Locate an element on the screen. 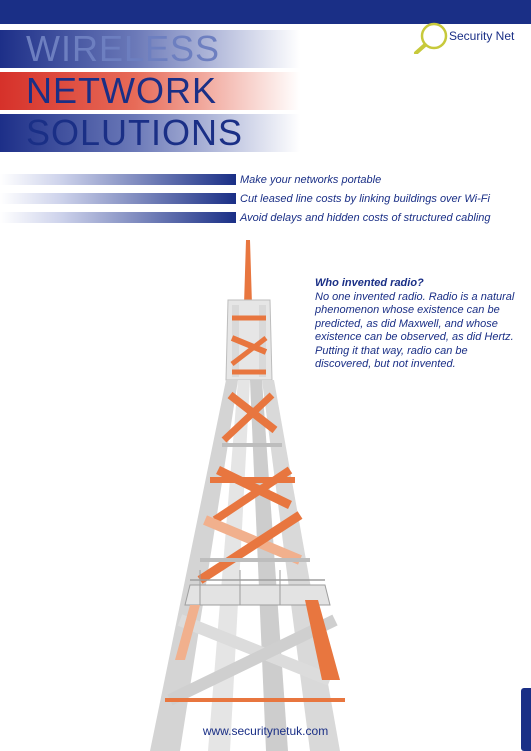  side-tab is located at coordinates (526, 719).